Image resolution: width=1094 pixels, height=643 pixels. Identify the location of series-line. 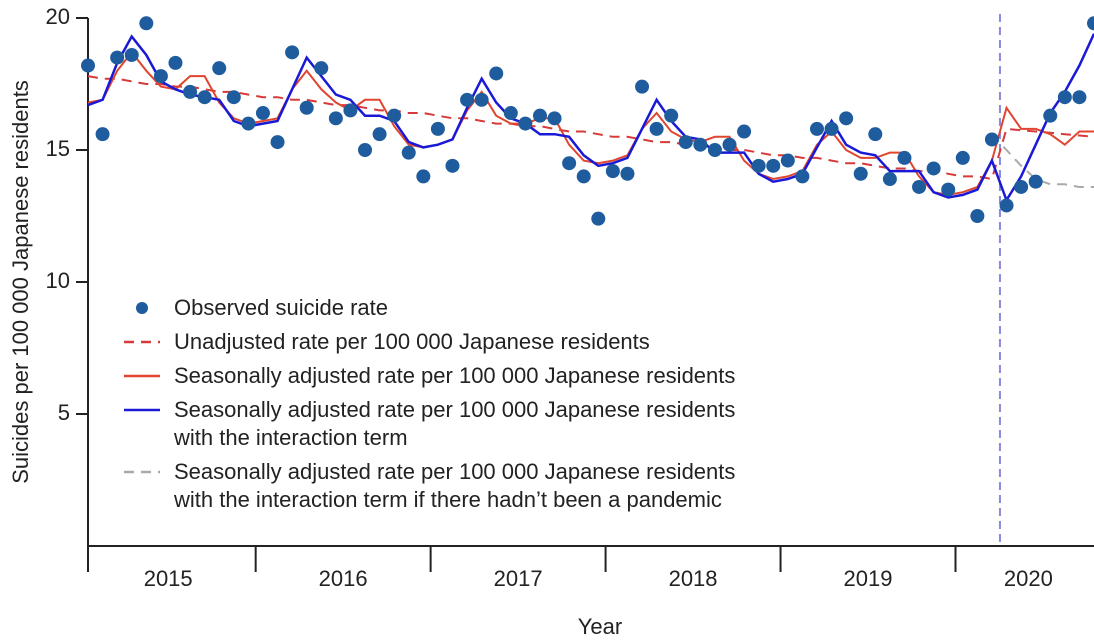
(1042, 160).